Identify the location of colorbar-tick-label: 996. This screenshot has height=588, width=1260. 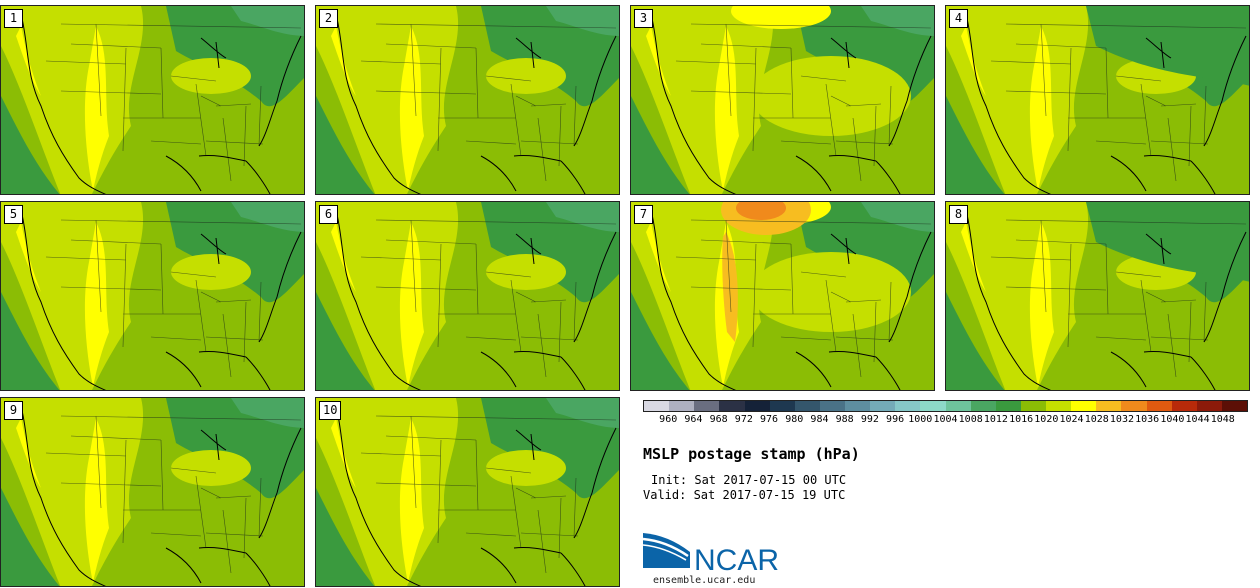
(895, 419).